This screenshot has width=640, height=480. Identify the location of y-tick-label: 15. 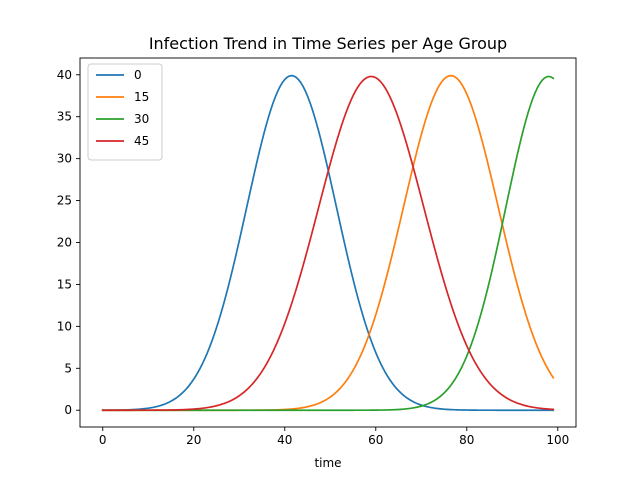
(64, 284).